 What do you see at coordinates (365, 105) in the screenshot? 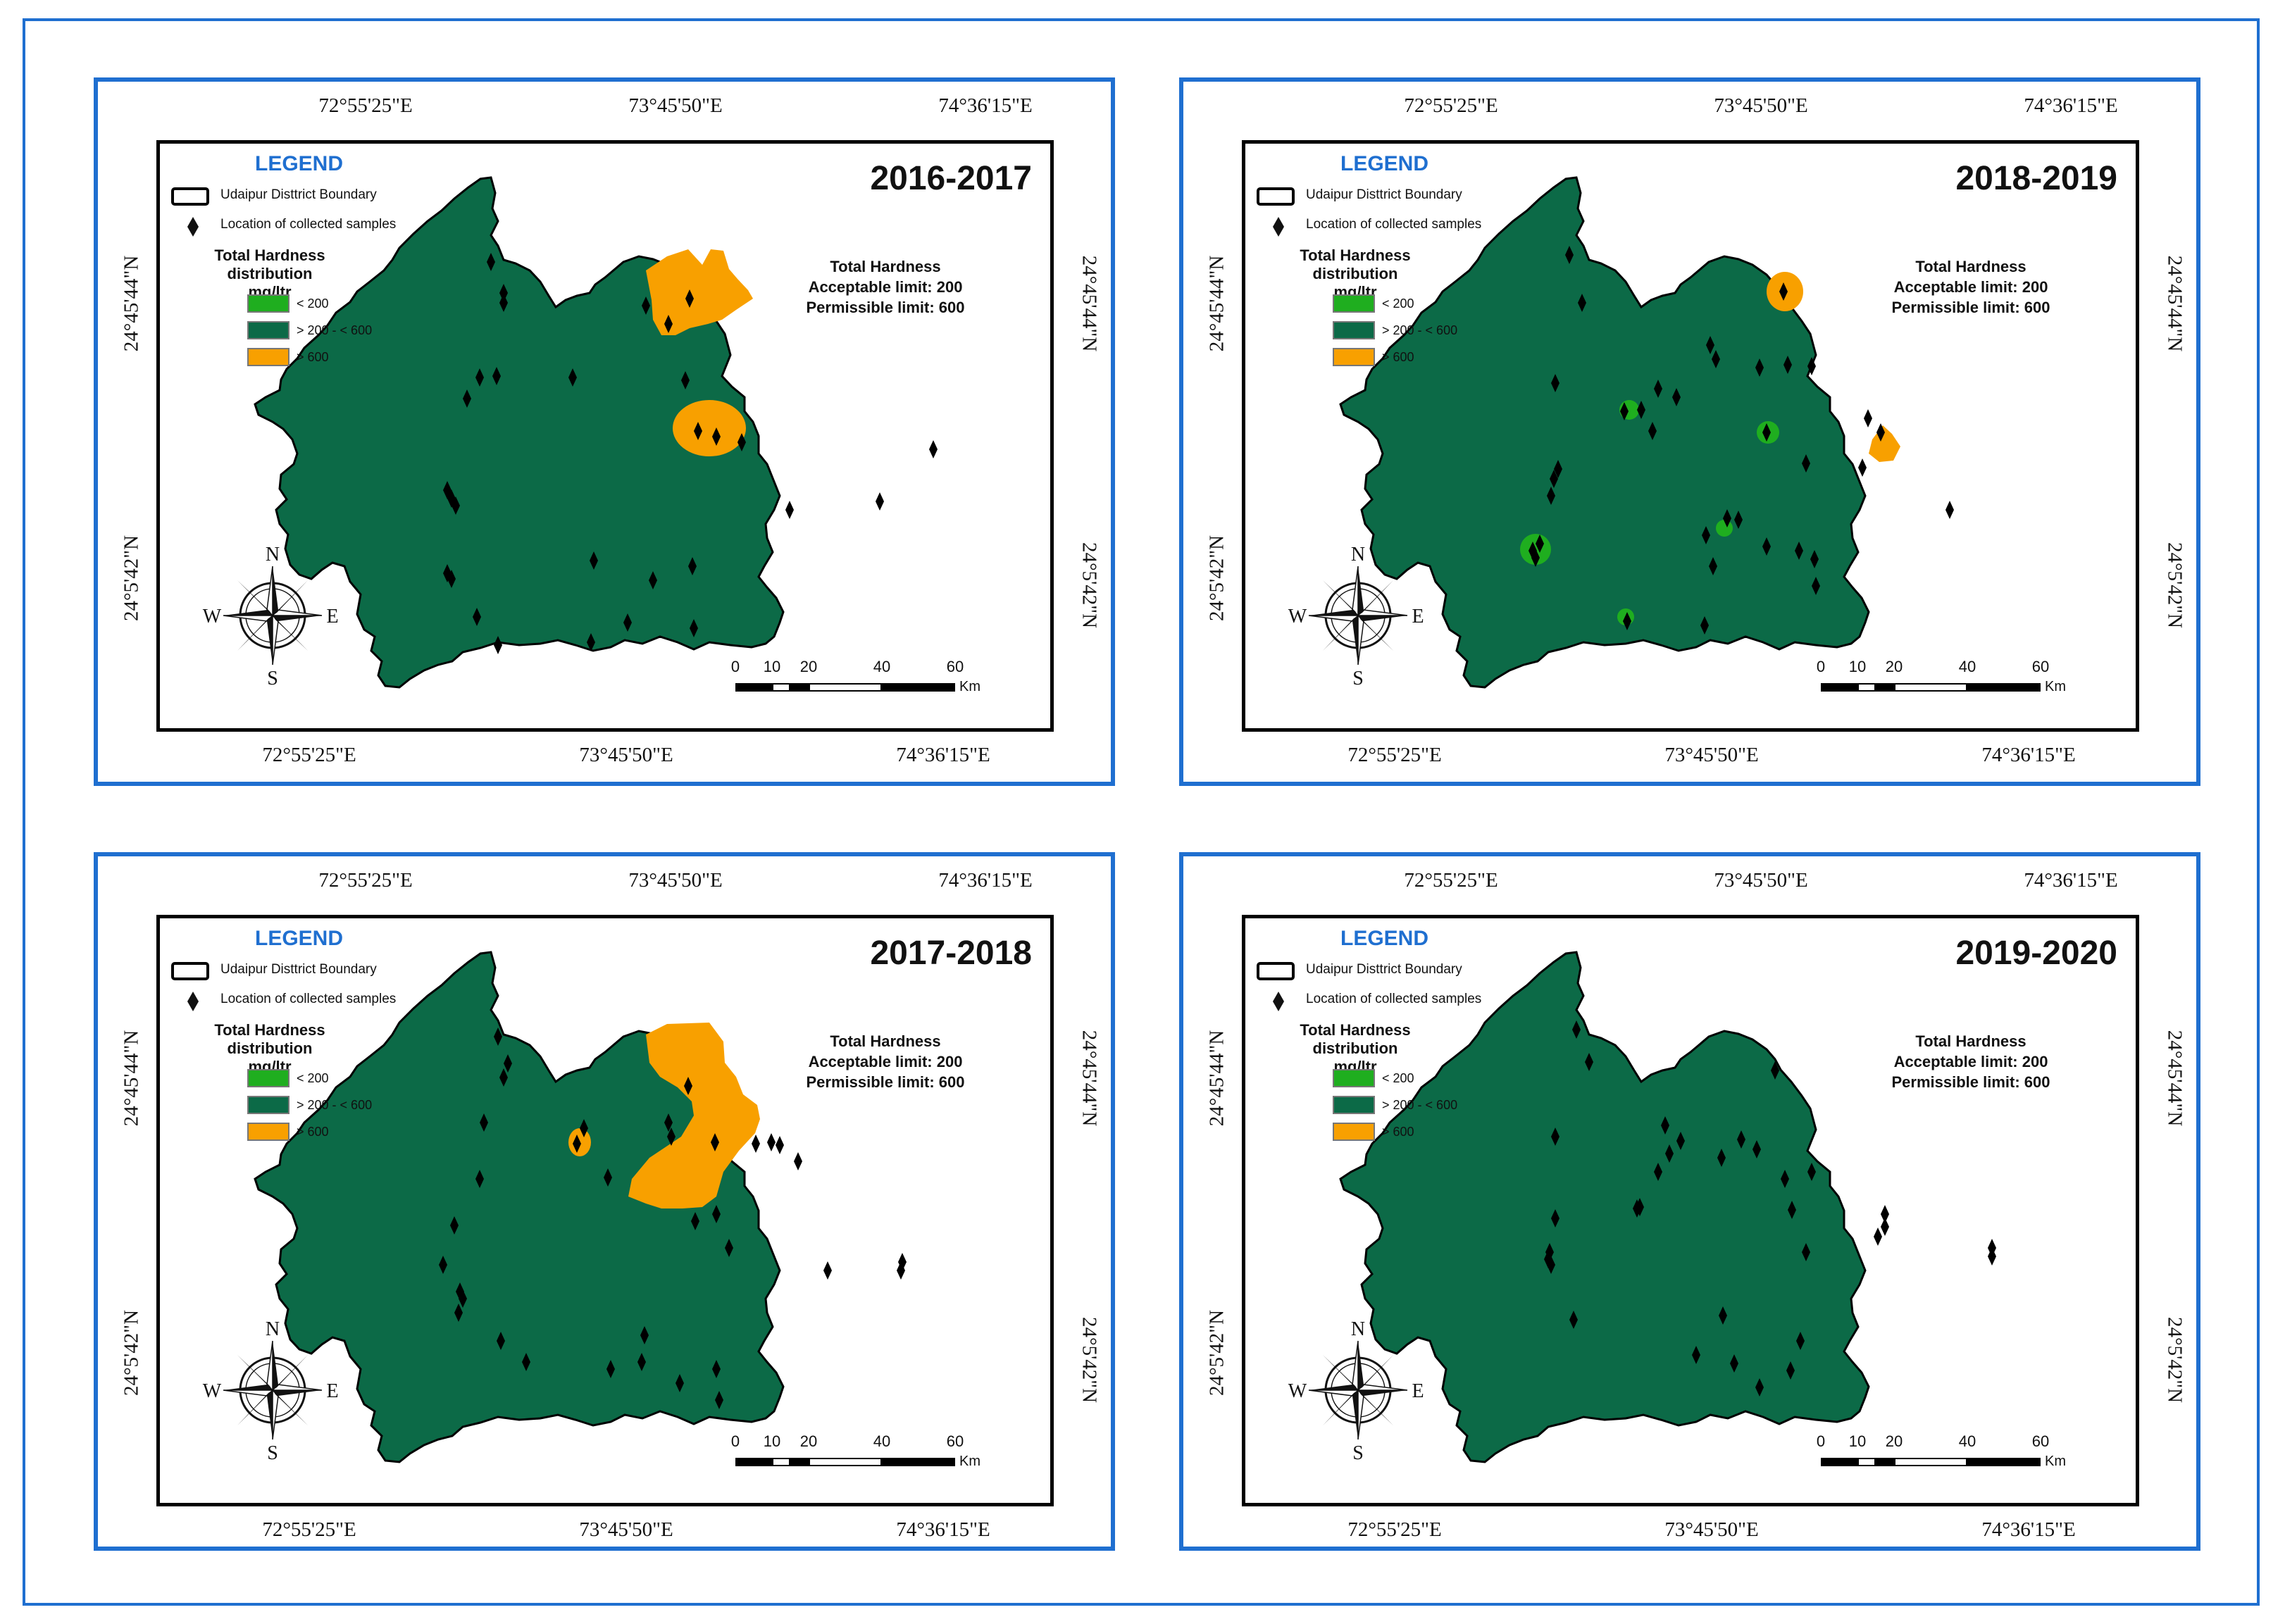
I see `top-lon-label: 72°55'25"E` at bounding box center [365, 105].